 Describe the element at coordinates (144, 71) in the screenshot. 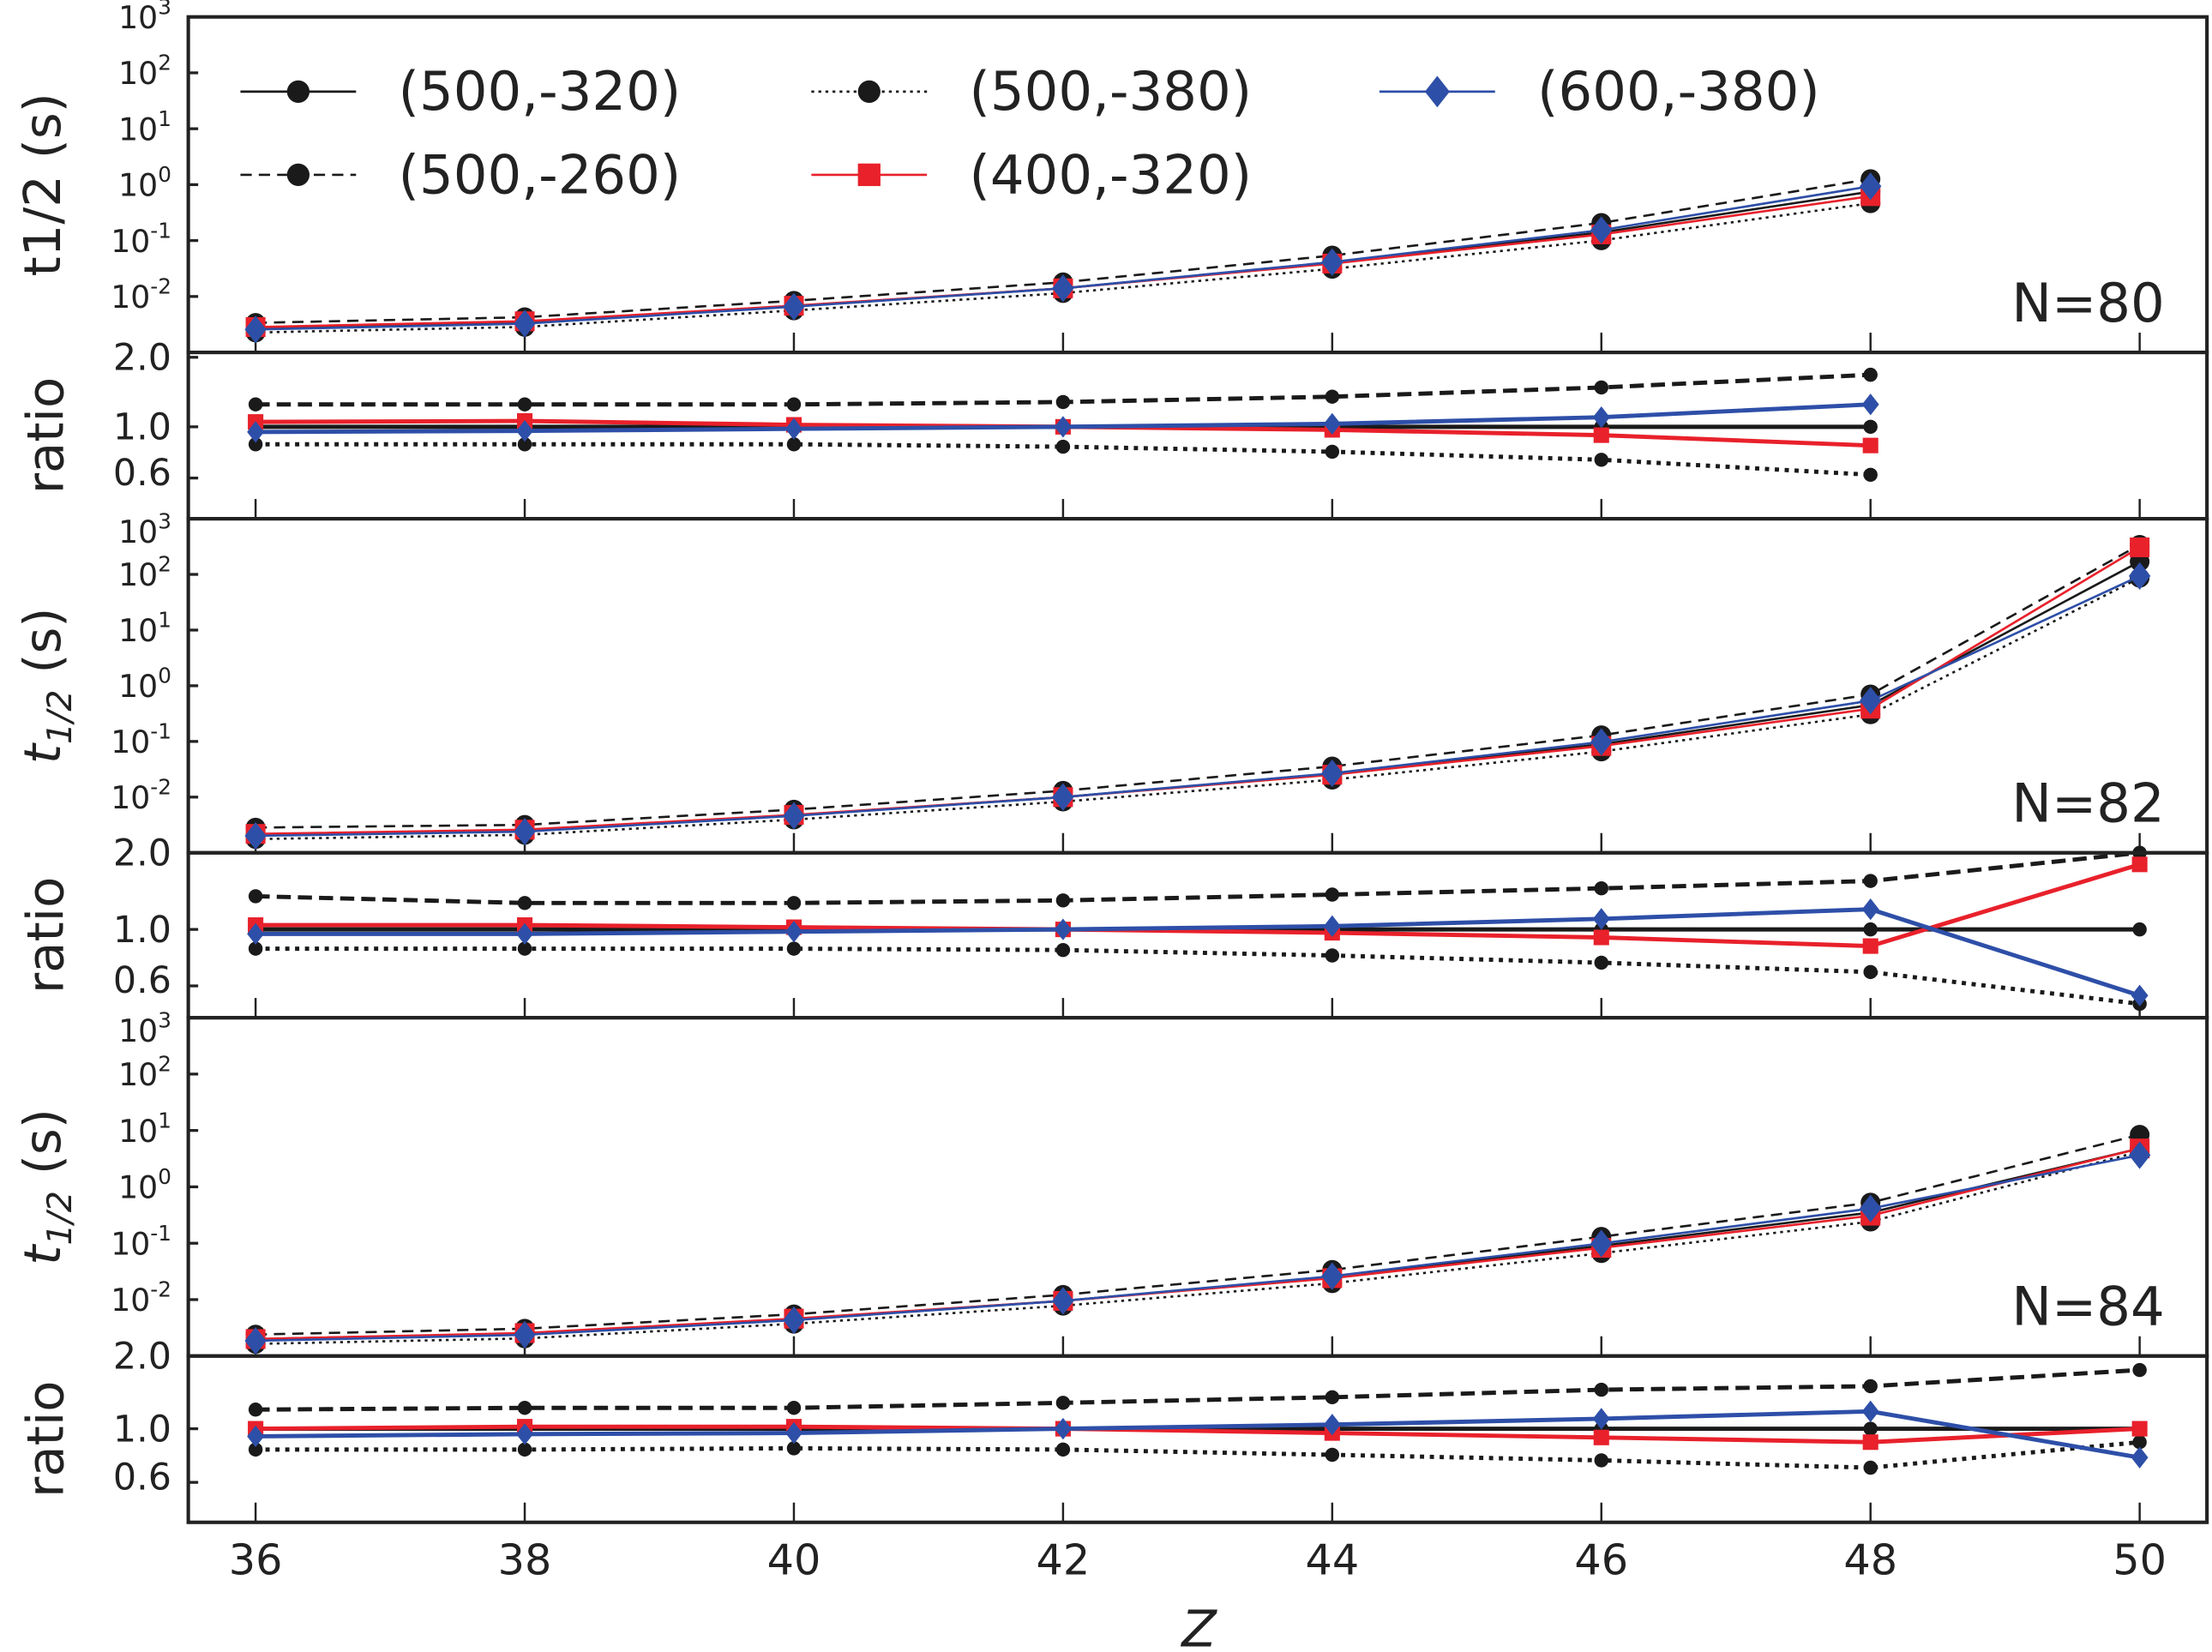

I see `y-tick-label: 10²` at that location.